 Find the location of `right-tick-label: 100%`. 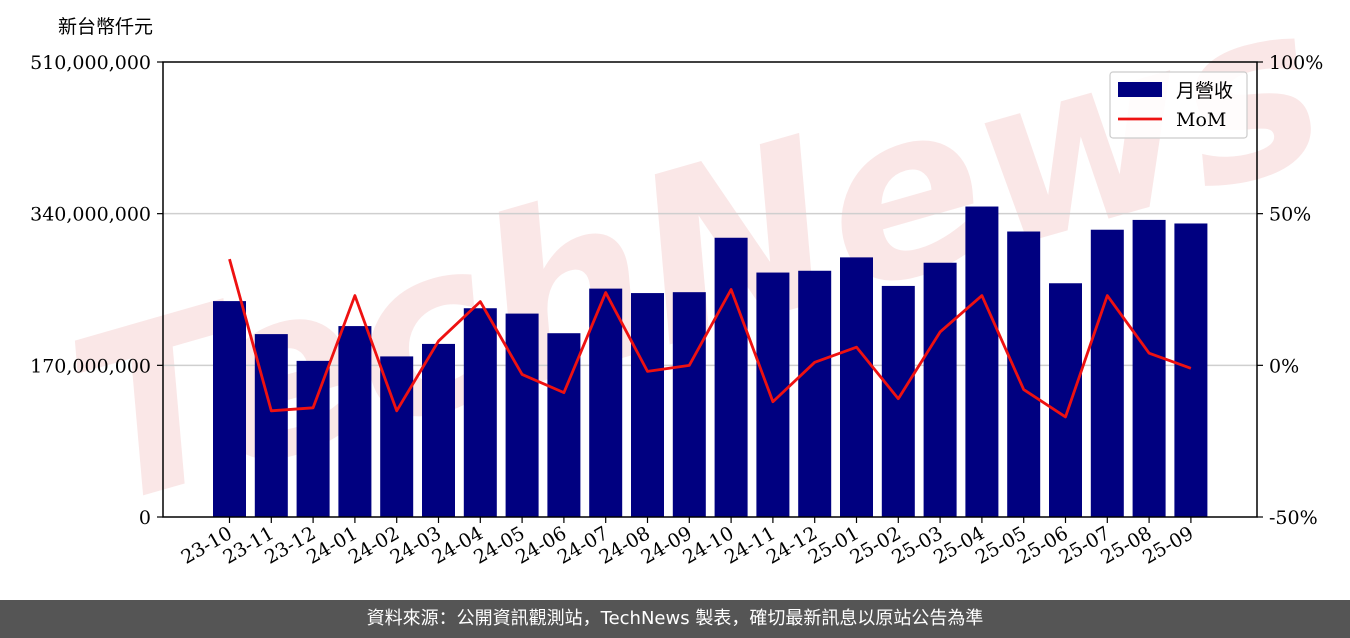

right-tick-label: 100% is located at coordinates (1296, 63).